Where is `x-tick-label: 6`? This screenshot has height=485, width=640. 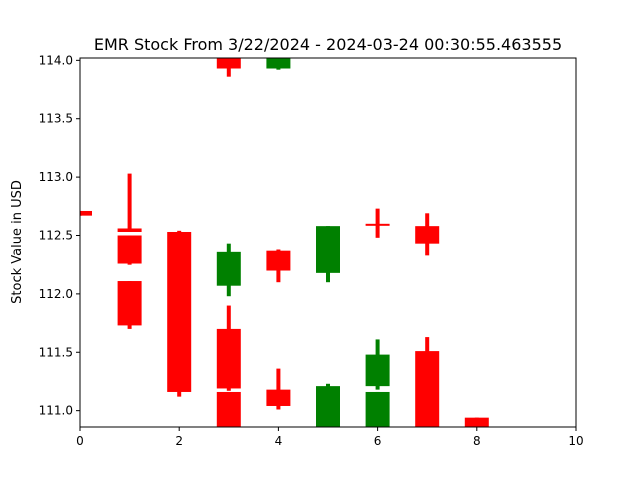 x-tick-label: 6 is located at coordinates (378, 441).